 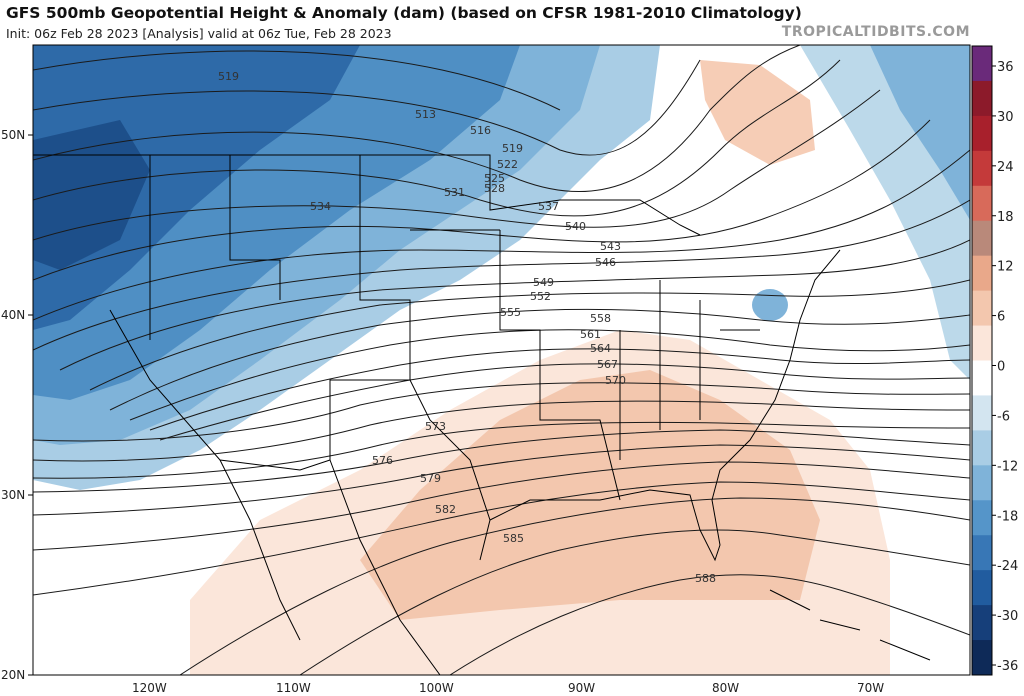 I want to click on caribbean-islands, so click(x=850, y=625).